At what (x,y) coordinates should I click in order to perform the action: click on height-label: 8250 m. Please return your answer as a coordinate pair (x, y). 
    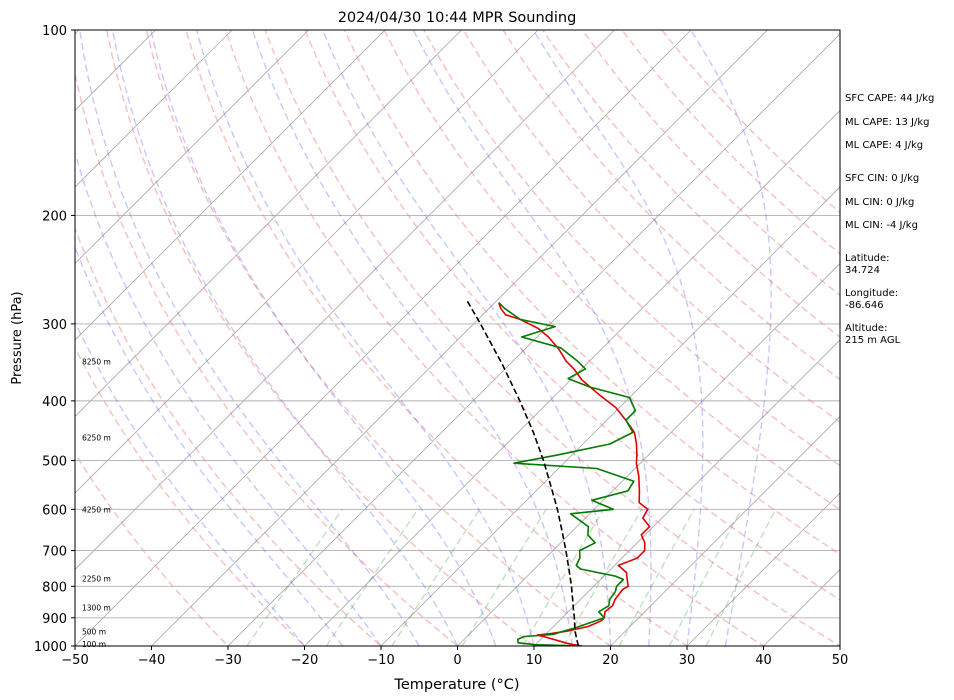
    Looking at the image, I should click on (96, 361).